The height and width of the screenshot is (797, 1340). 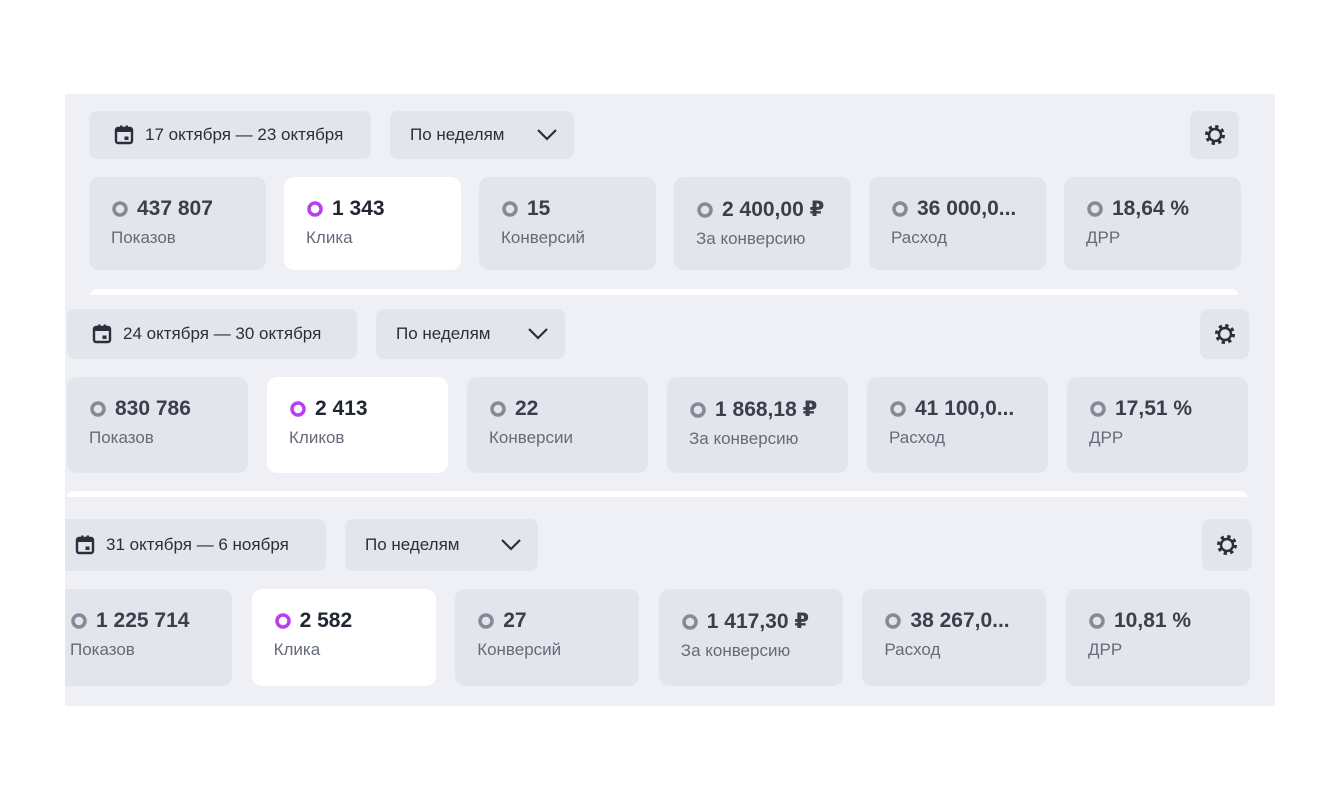 What do you see at coordinates (1152, 223) in the screenshot?
I see `metric-card: 18,64 % ДРР` at bounding box center [1152, 223].